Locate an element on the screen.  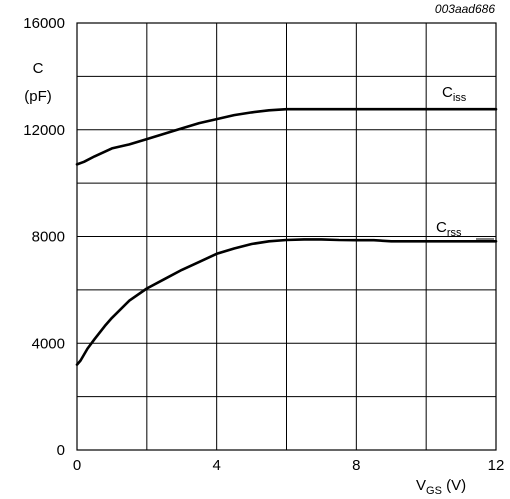
x-axis-label-main: V is located at coordinates (421, 485).